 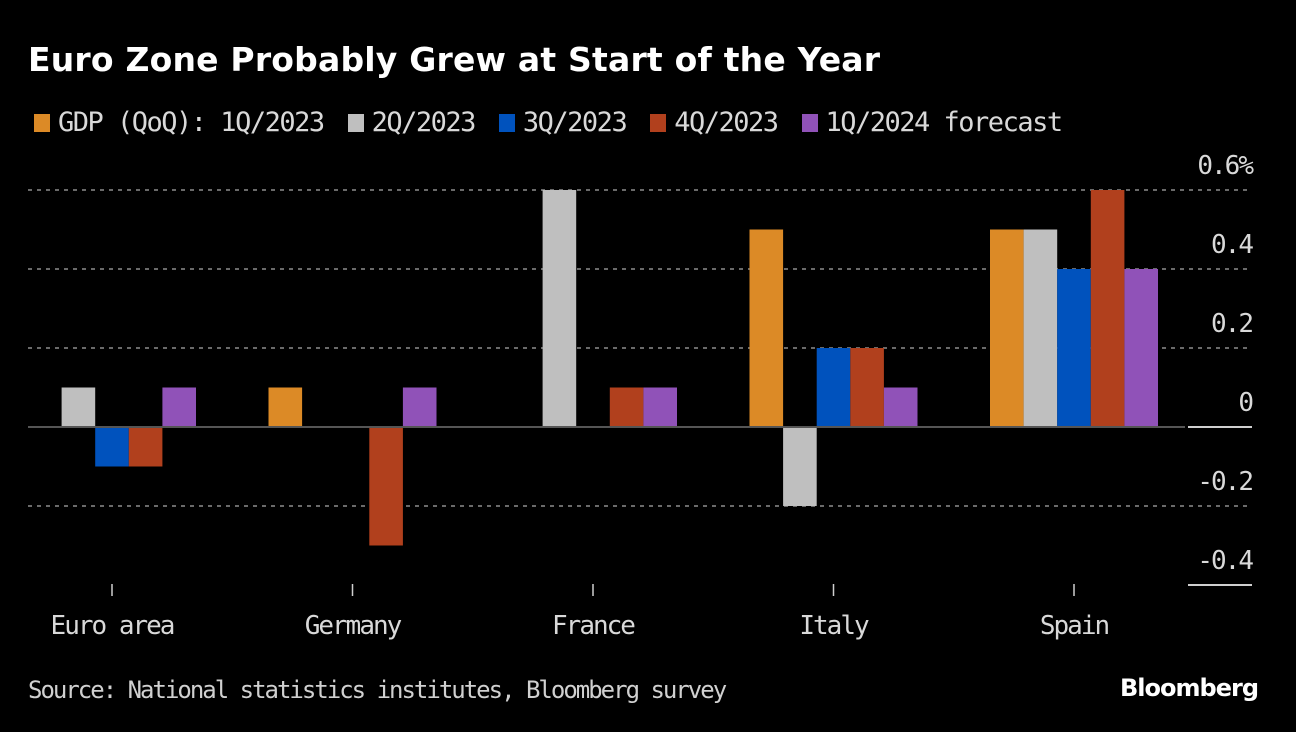 I want to click on x-tick-label: France, so click(x=593, y=626).